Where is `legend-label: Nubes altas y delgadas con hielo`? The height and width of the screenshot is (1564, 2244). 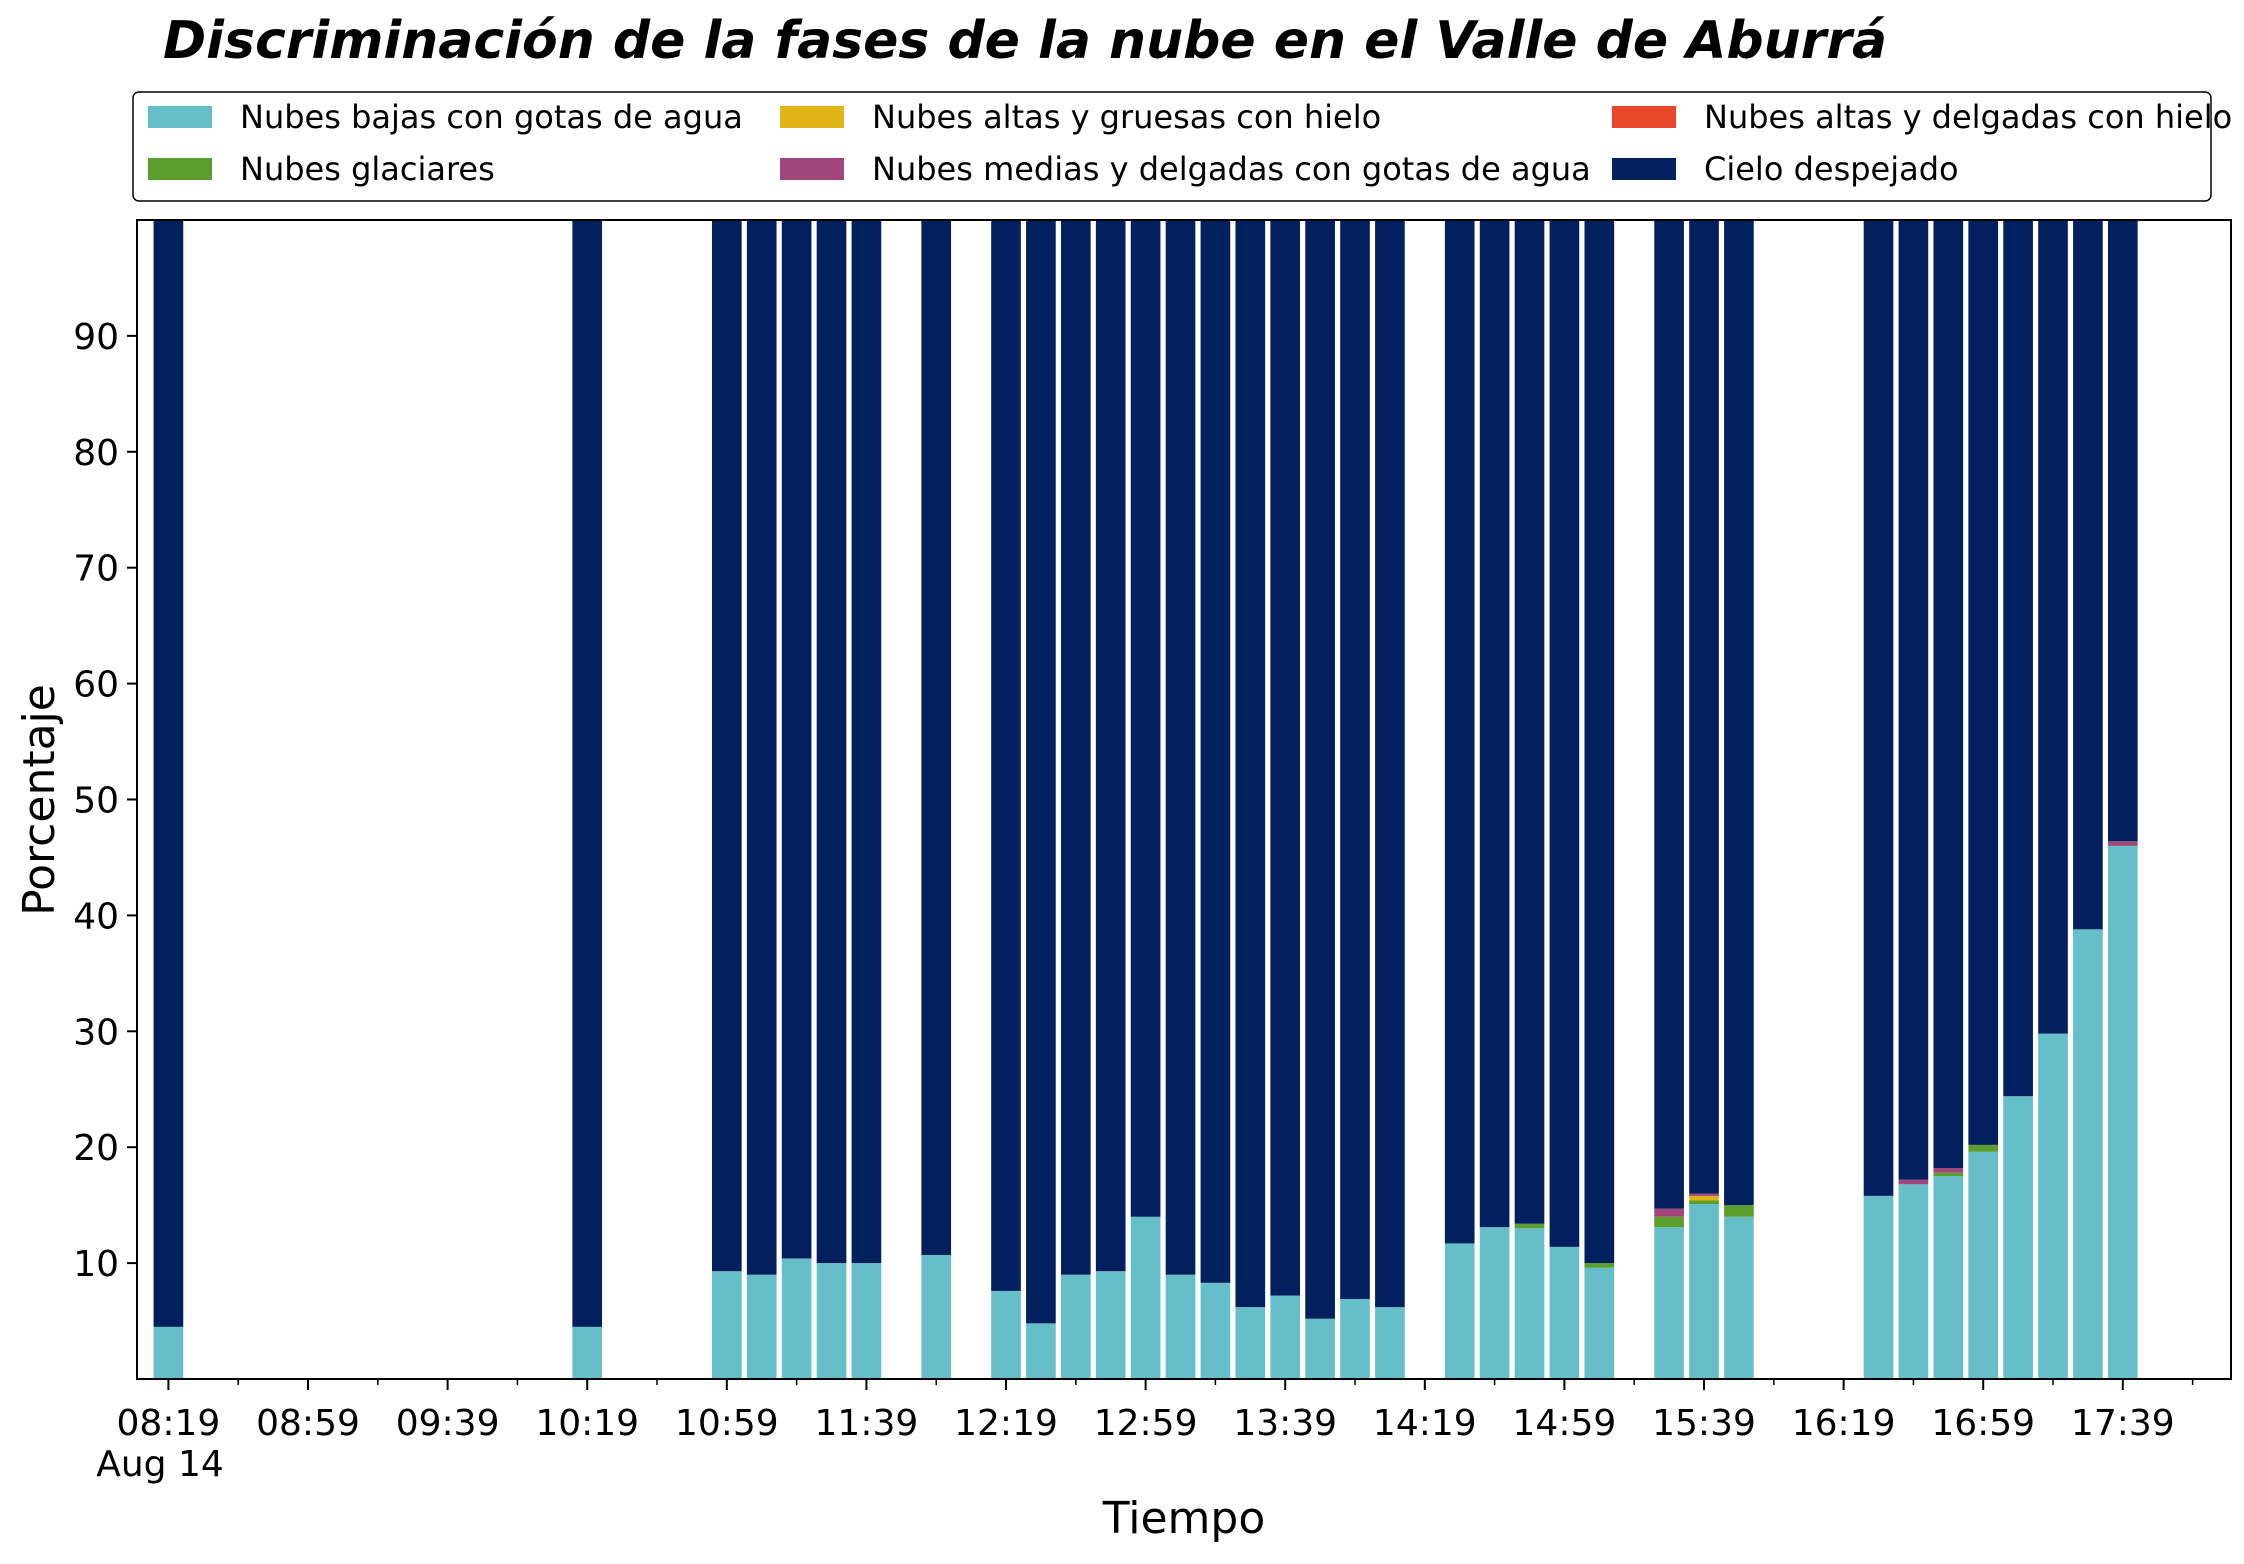 legend-label: Nubes altas y delgadas con hielo is located at coordinates (1968, 117).